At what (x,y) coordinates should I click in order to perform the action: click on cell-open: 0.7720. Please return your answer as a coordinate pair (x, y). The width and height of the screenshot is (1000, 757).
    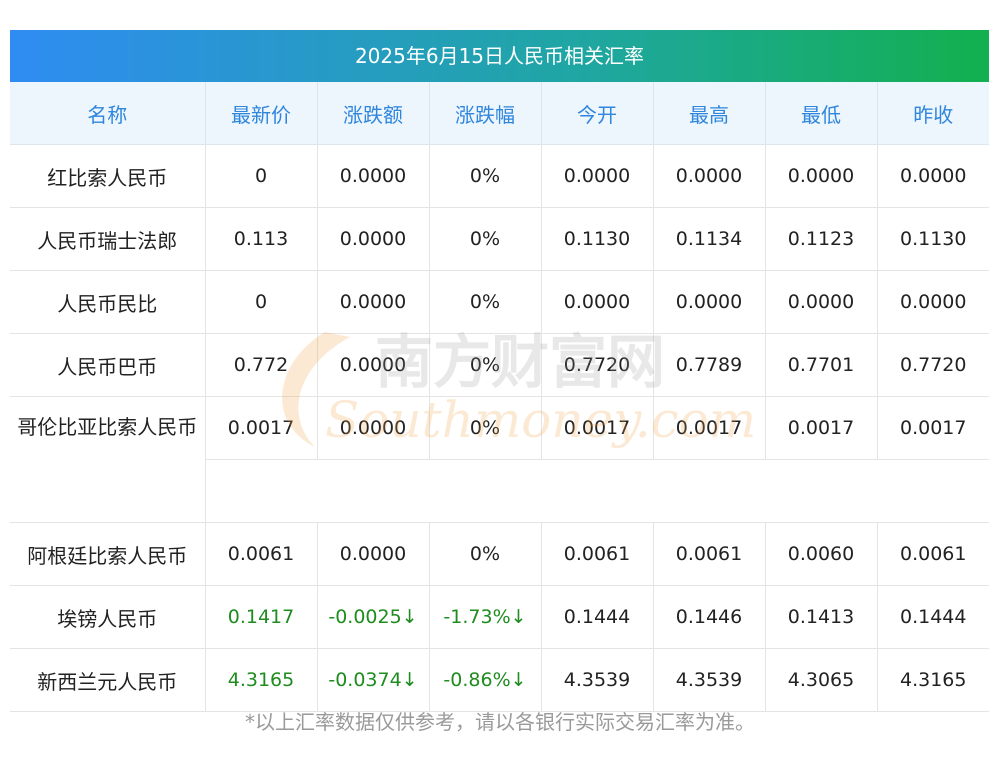
    Looking at the image, I should click on (597, 365).